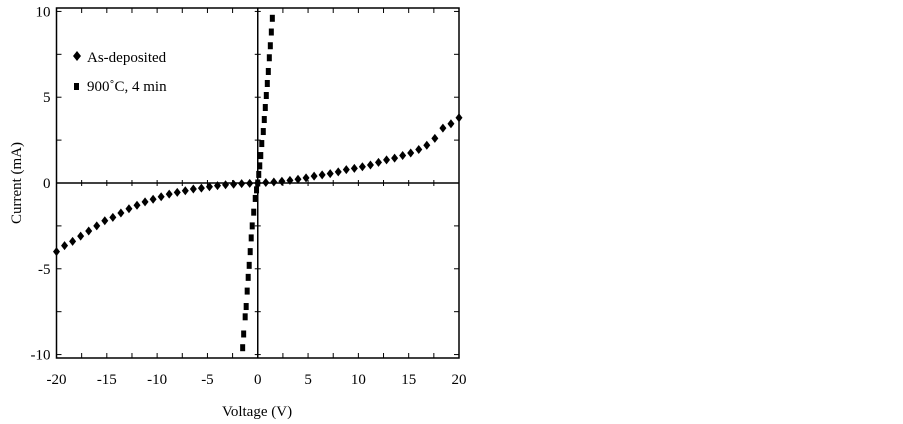  Describe the element at coordinates (207, 380) in the screenshot. I see `x-tick-label: -5` at that location.